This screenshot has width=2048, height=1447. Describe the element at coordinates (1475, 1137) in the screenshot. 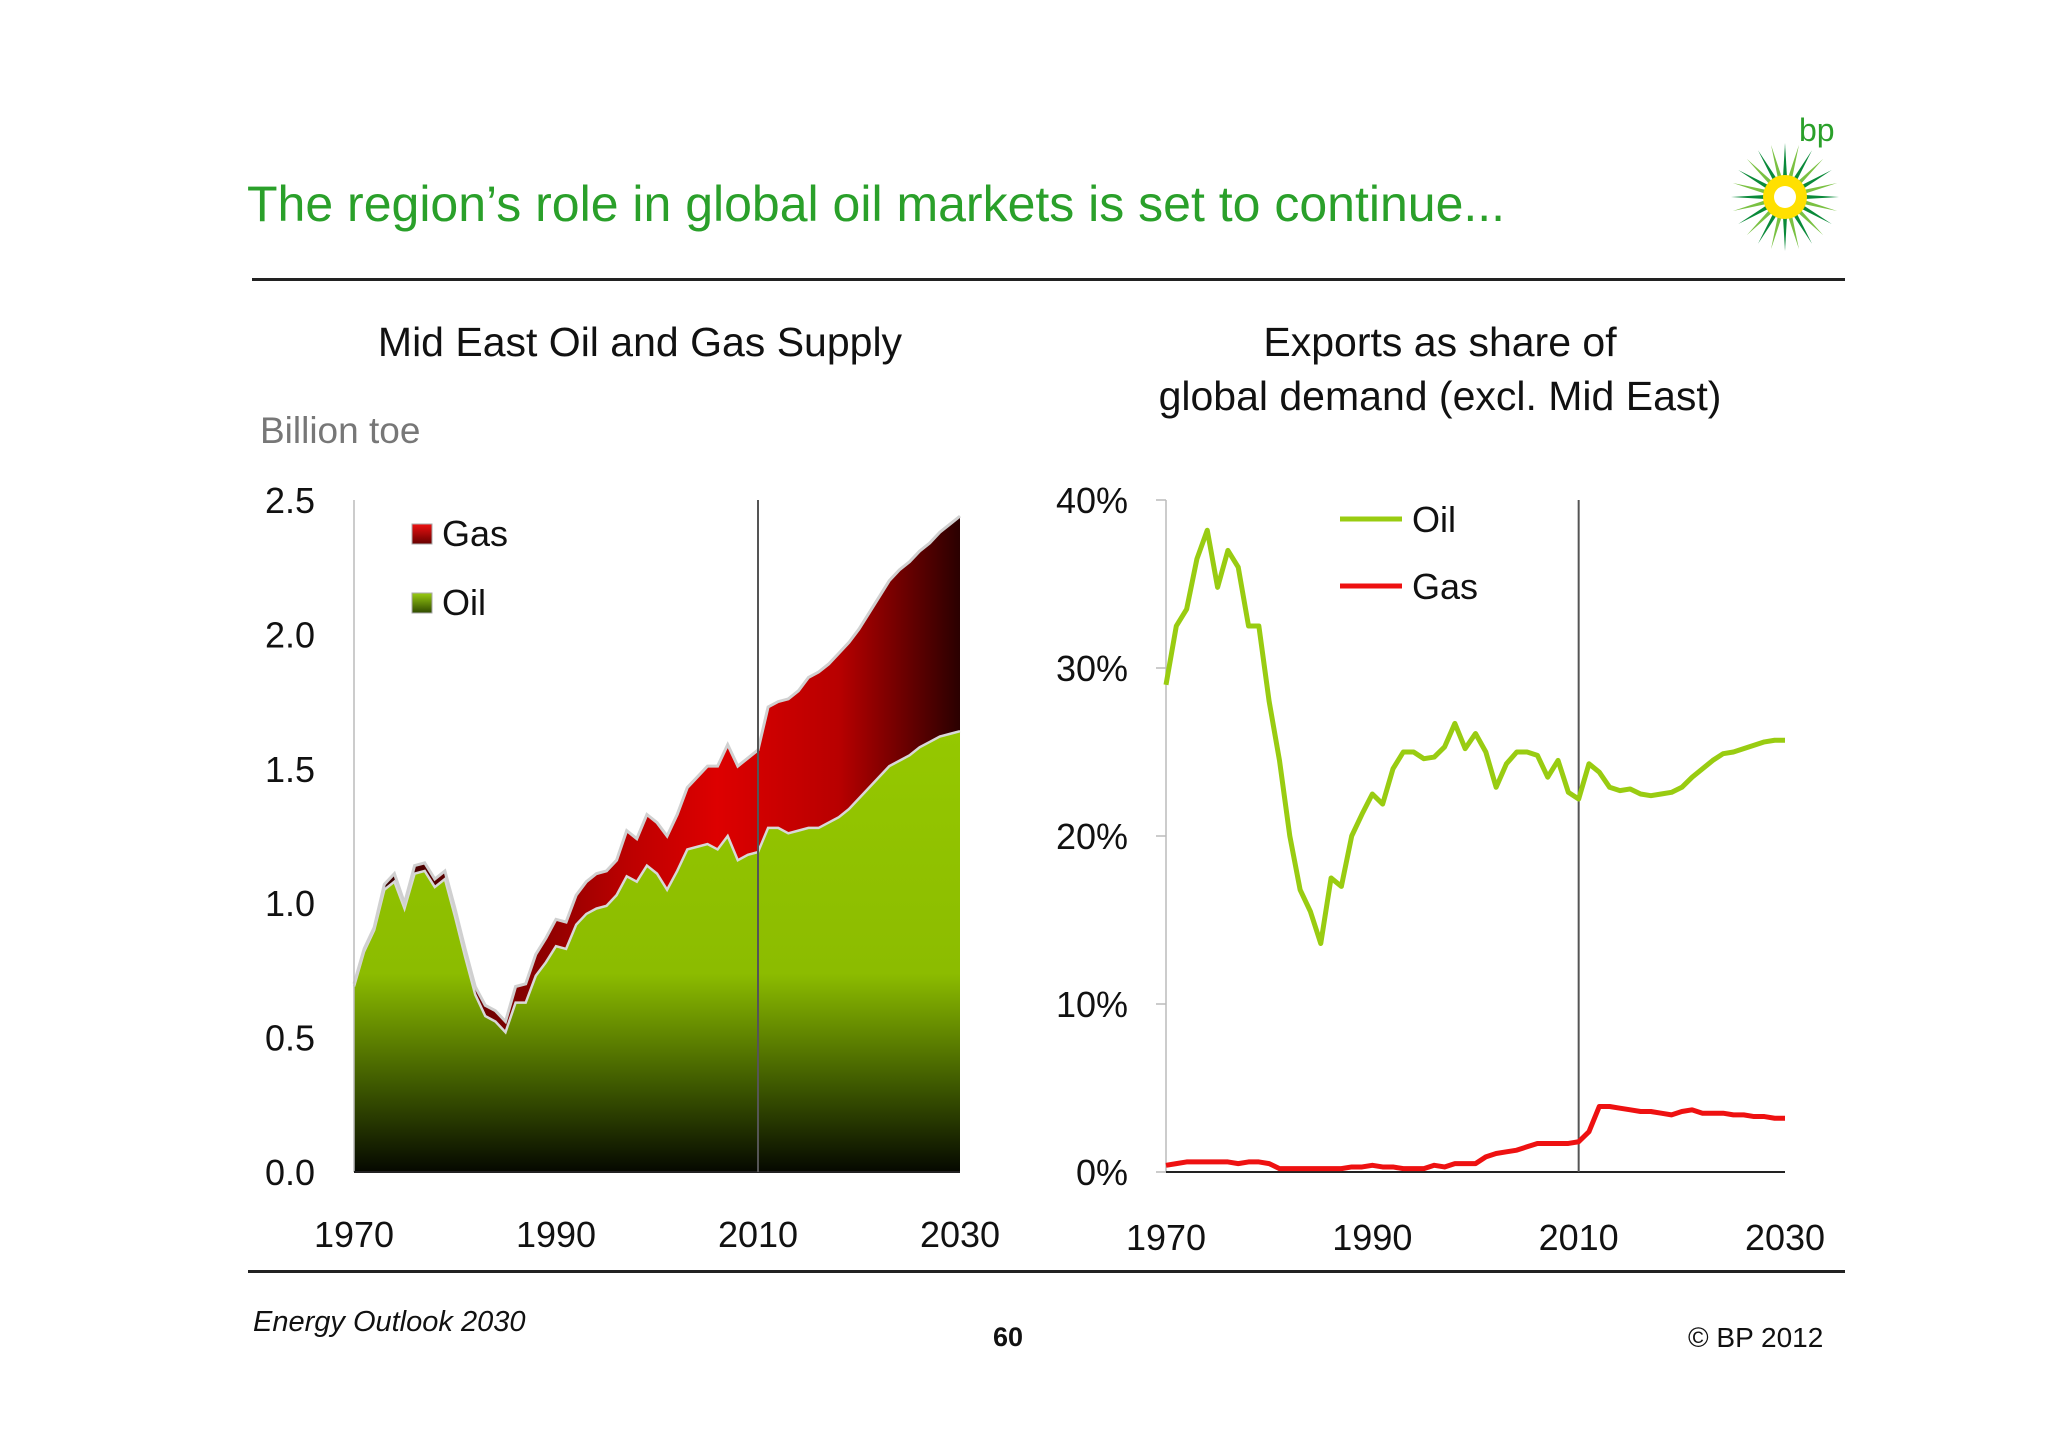

I see `gas-export-line` at that location.